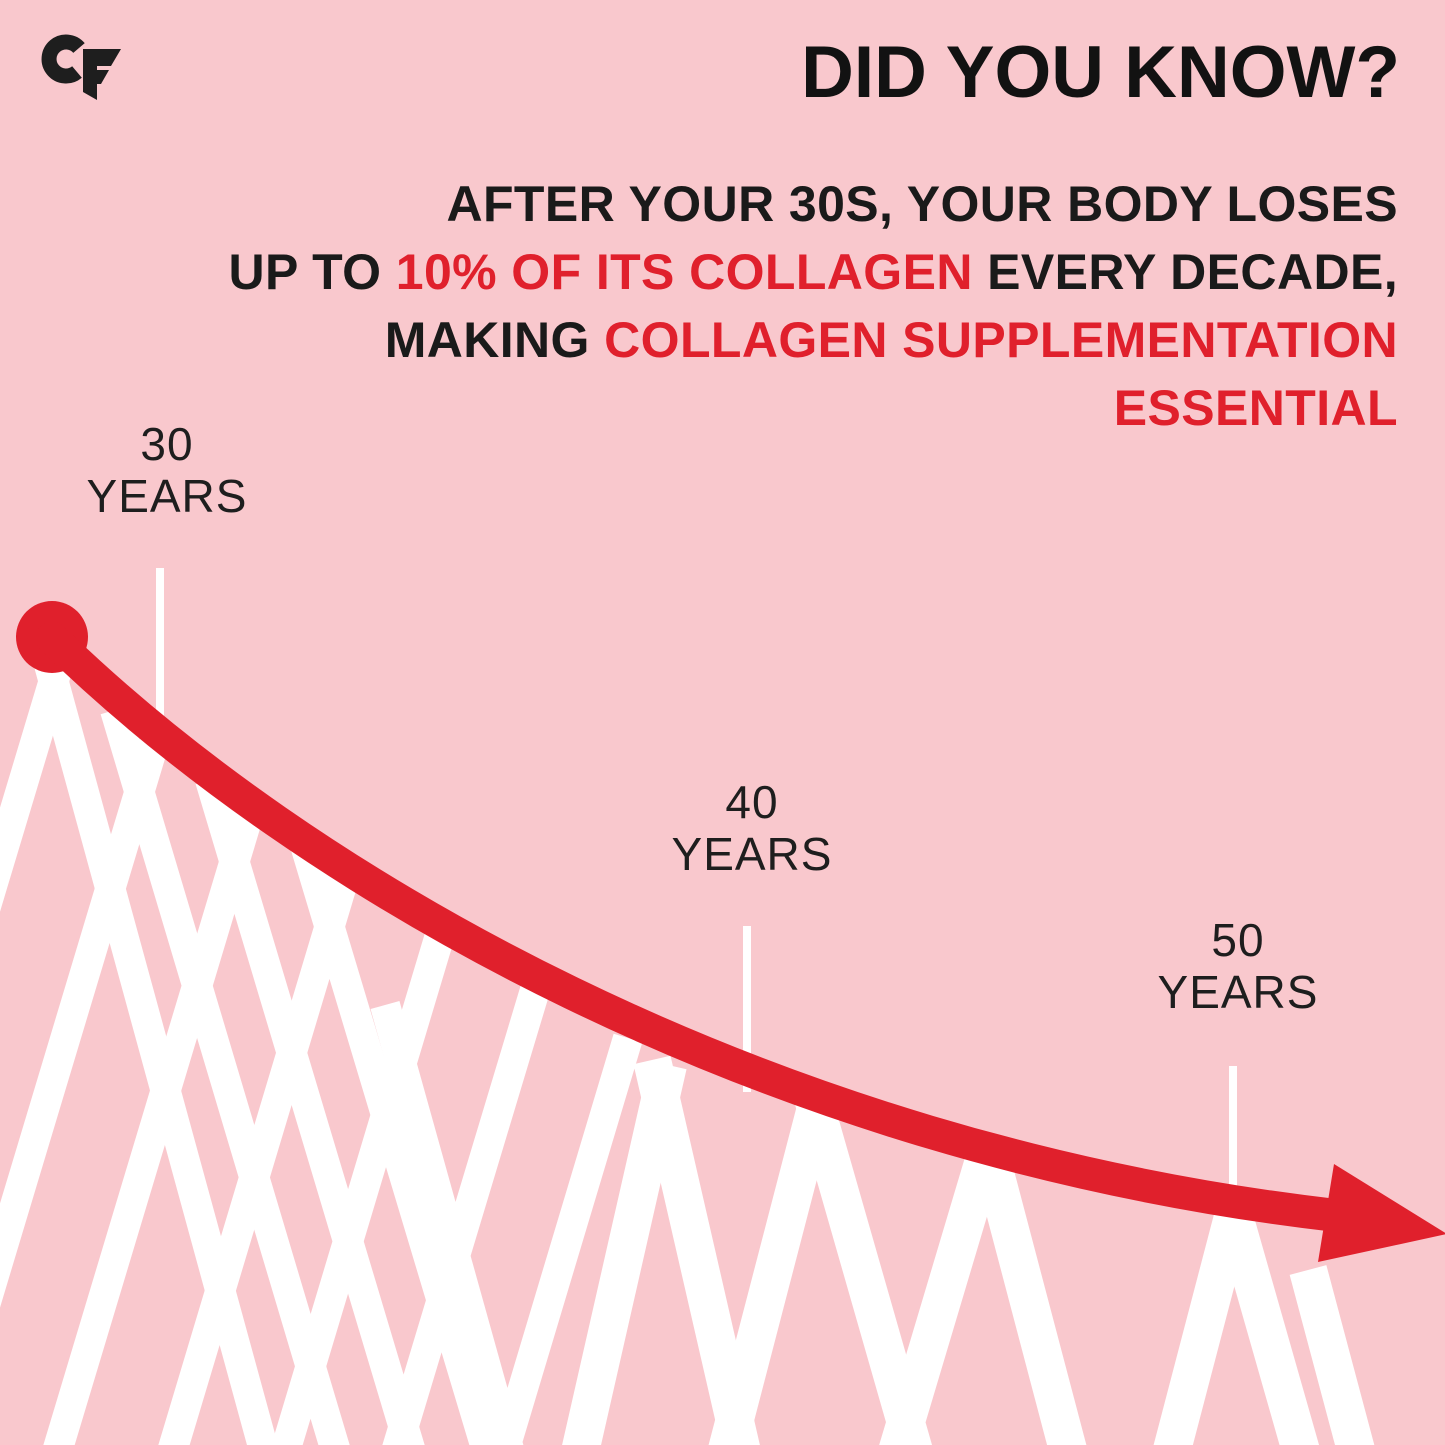  What do you see at coordinates (312, 272) in the screenshot?
I see `fact-segment: UP TO` at bounding box center [312, 272].